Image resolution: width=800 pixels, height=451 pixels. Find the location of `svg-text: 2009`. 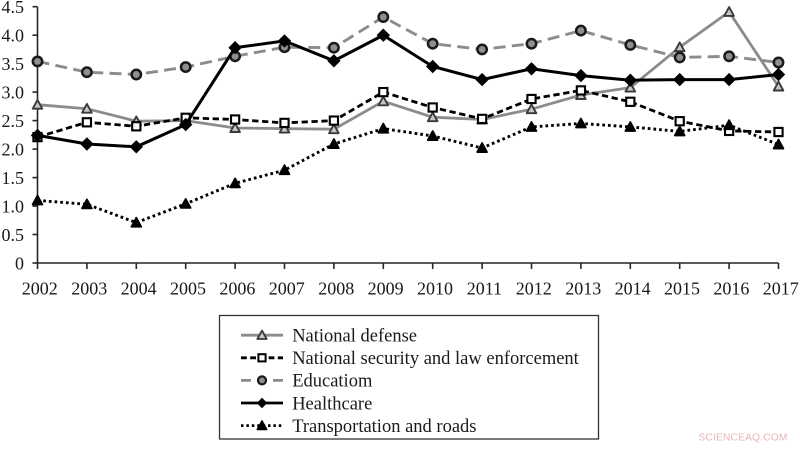

svg-text: 2009 is located at coordinates (386, 289).